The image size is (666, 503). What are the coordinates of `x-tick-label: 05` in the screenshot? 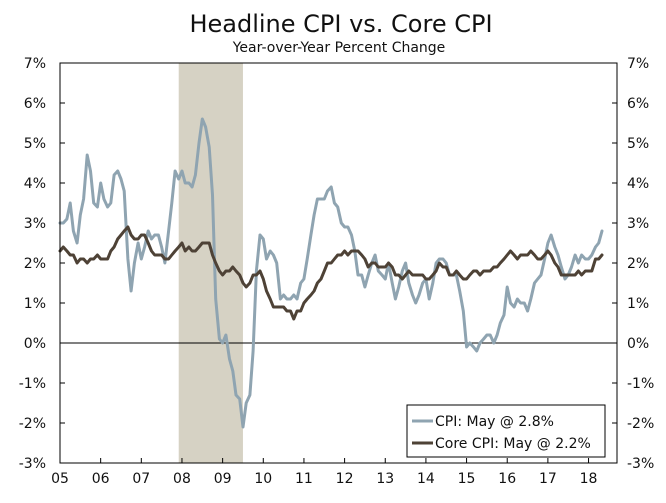 It's located at (60, 479).